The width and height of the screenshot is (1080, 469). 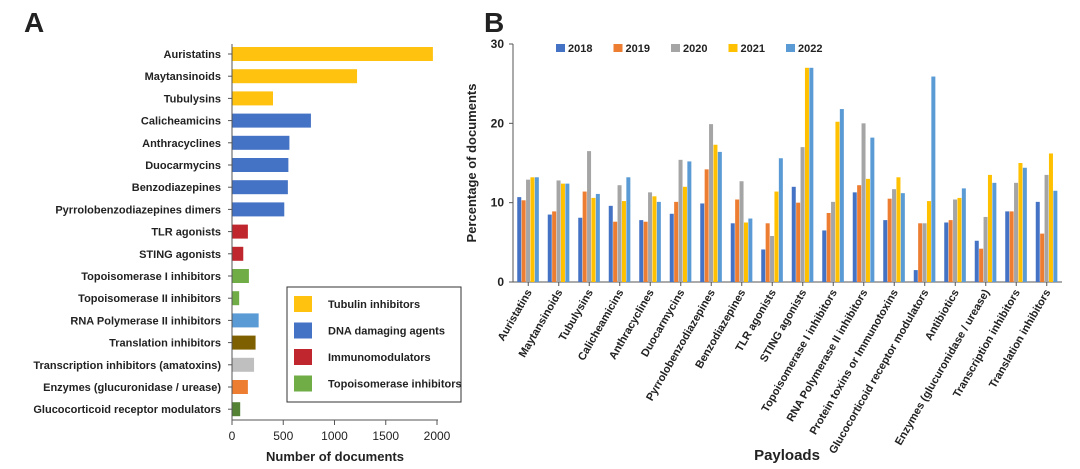 I want to click on bar-2022-topoisomerase-i-inhibitors, so click(x=841, y=195).